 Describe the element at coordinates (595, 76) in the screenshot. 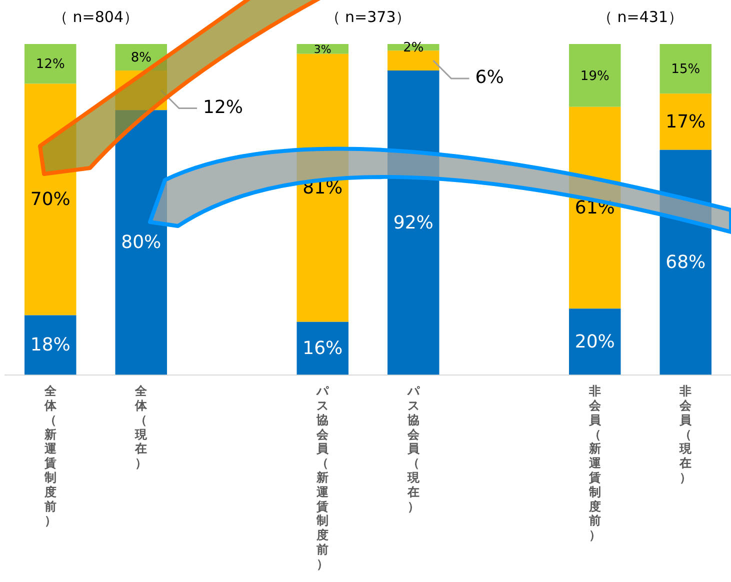

I see `data-label: 19%` at that location.